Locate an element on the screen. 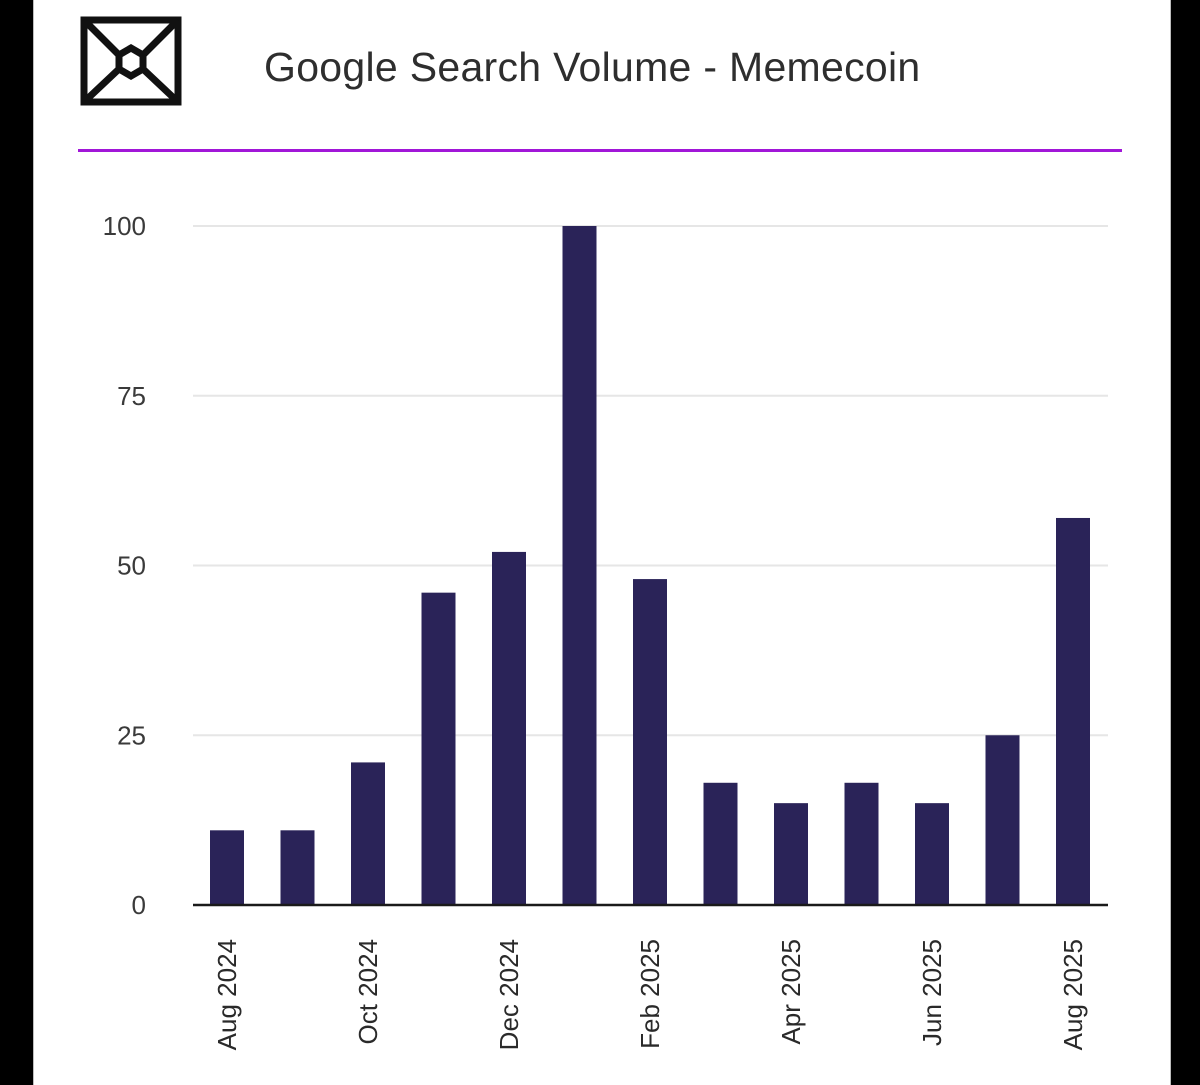  bar-feb-2025 is located at coordinates (650, 742).